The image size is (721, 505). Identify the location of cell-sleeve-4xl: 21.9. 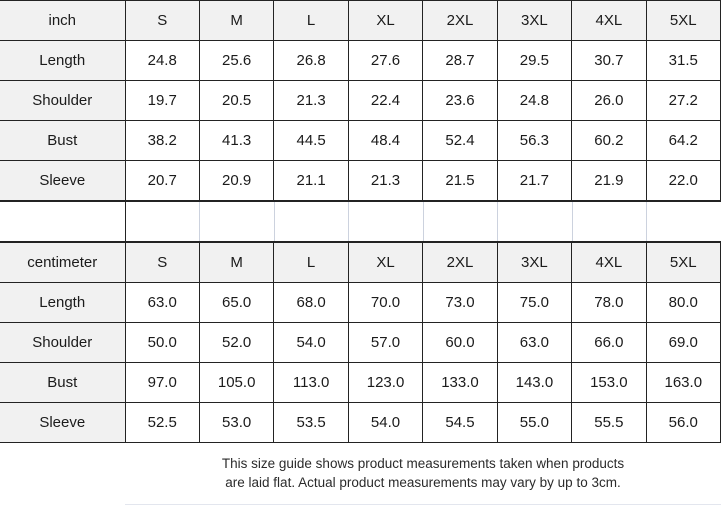
(609, 181).